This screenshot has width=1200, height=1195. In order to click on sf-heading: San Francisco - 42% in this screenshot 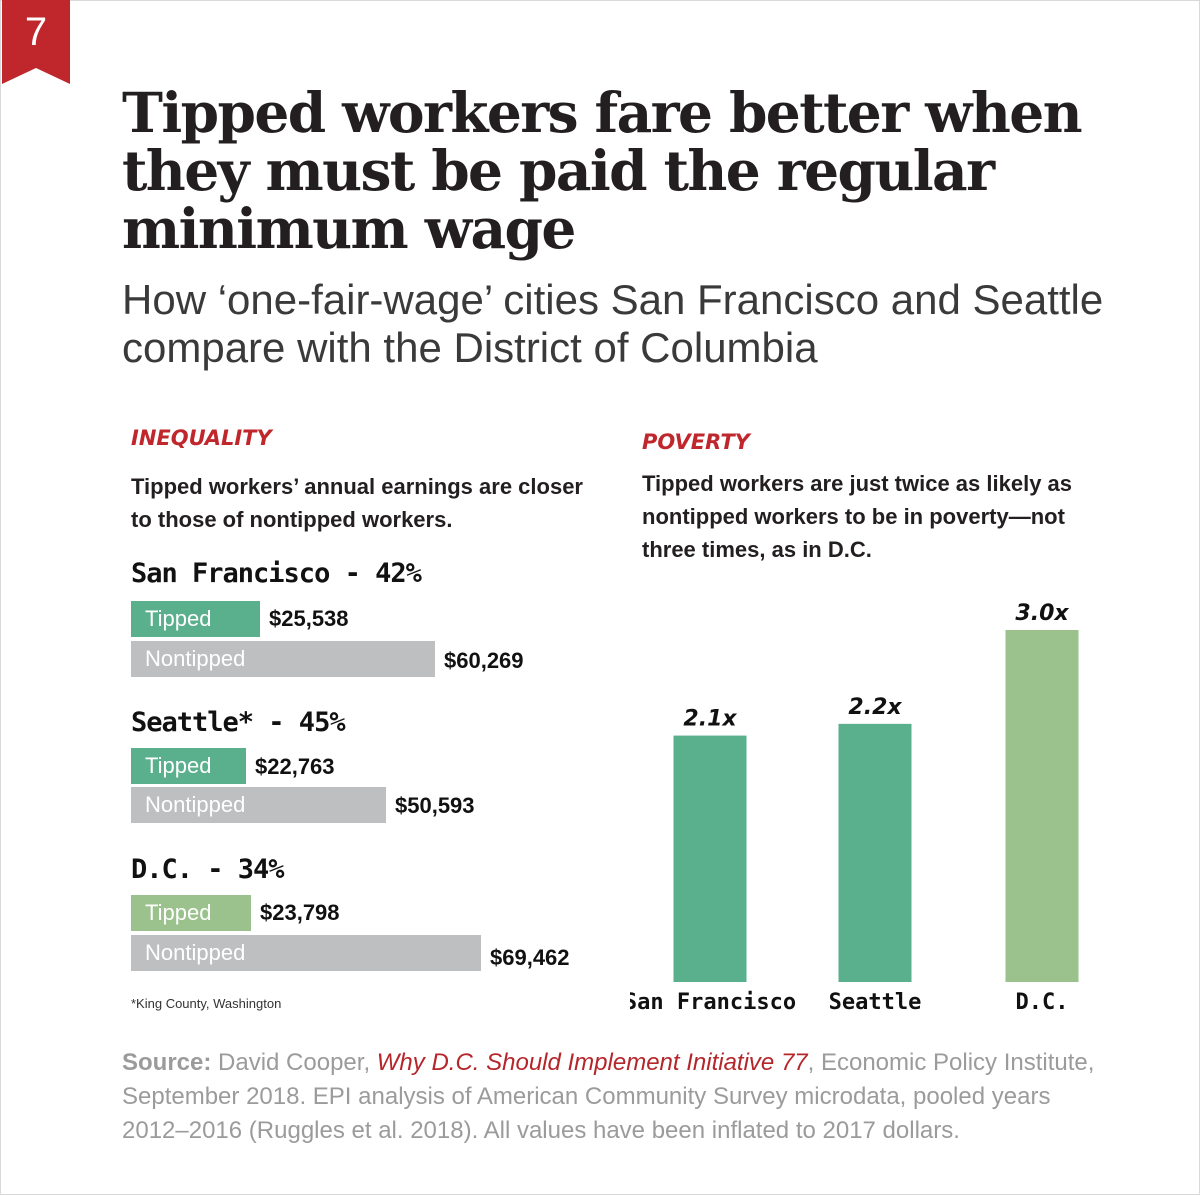, I will do `click(276, 573)`.